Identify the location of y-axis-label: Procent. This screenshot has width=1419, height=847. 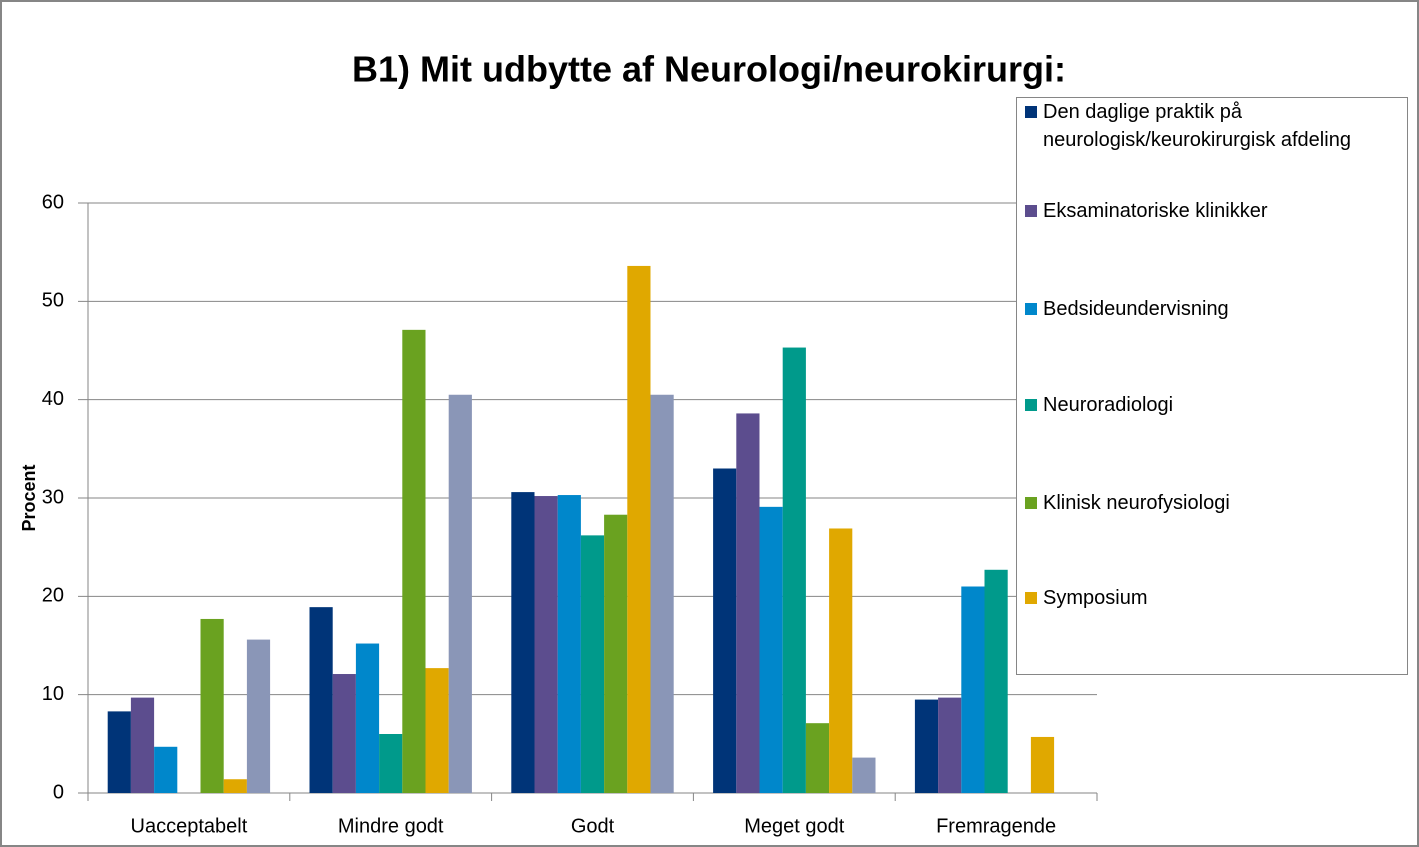
(29, 497).